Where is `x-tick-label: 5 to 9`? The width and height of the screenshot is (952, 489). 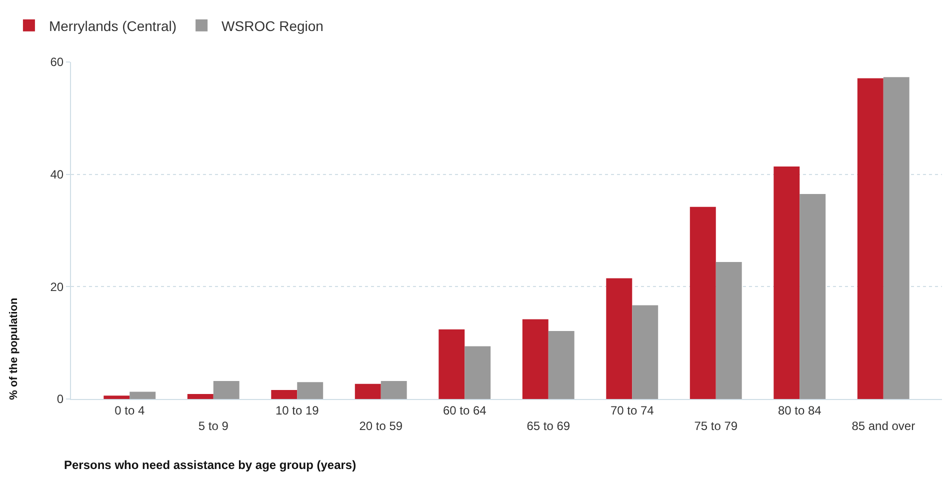 x-tick-label: 5 to 9 is located at coordinates (213, 426).